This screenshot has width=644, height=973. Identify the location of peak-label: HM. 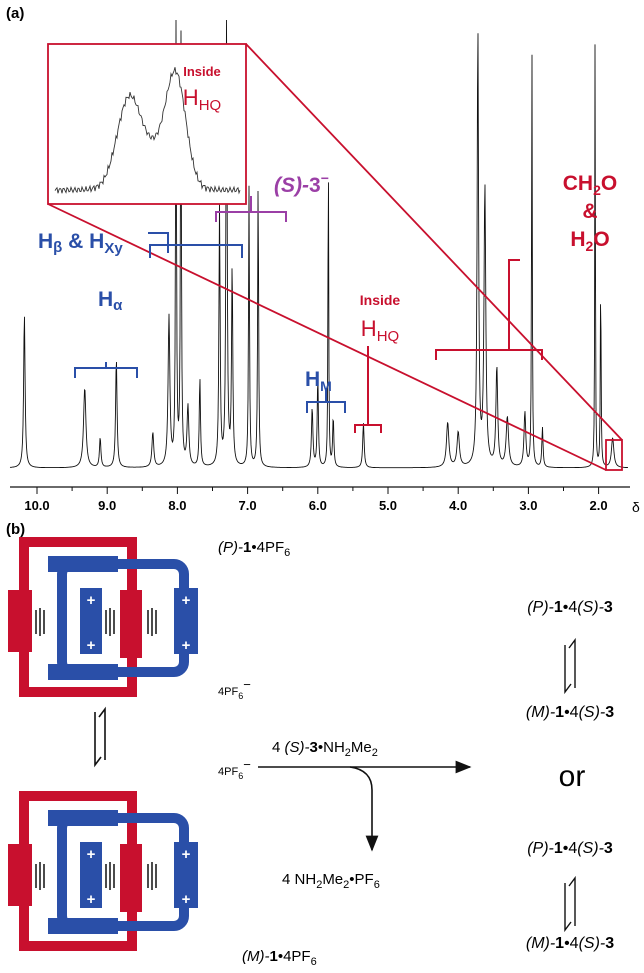
(318, 381).